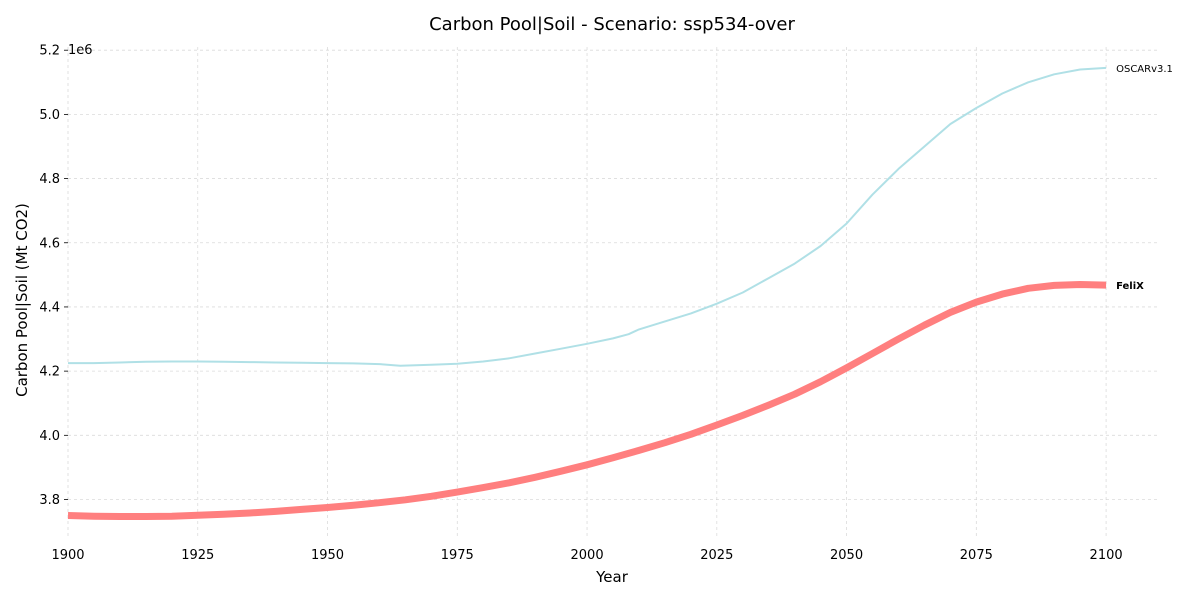  Describe the element at coordinates (846, 555) in the screenshot. I see `x-tick-label: 2050` at that location.